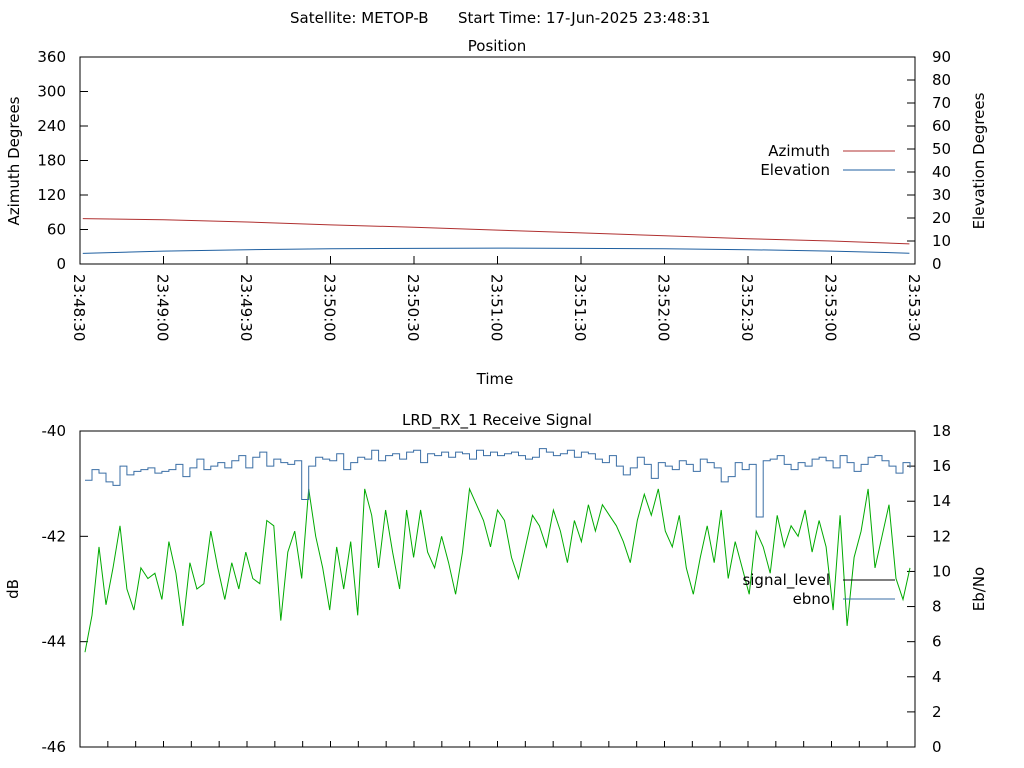  Describe the element at coordinates (497, 744) in the screenshot. I see `signal-x-ticks` at that location.